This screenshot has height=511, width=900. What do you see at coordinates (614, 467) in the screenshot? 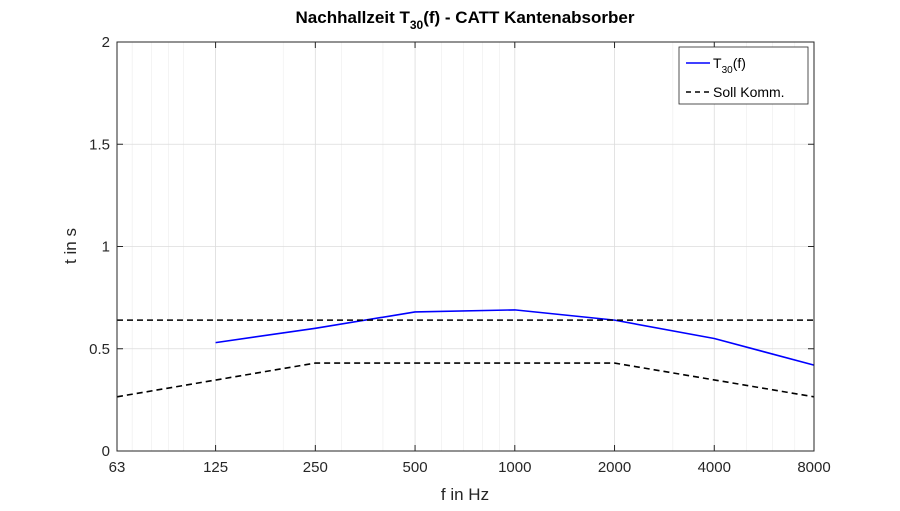
I see `x-tick-label: 2000` at bounding box center [614, 467].